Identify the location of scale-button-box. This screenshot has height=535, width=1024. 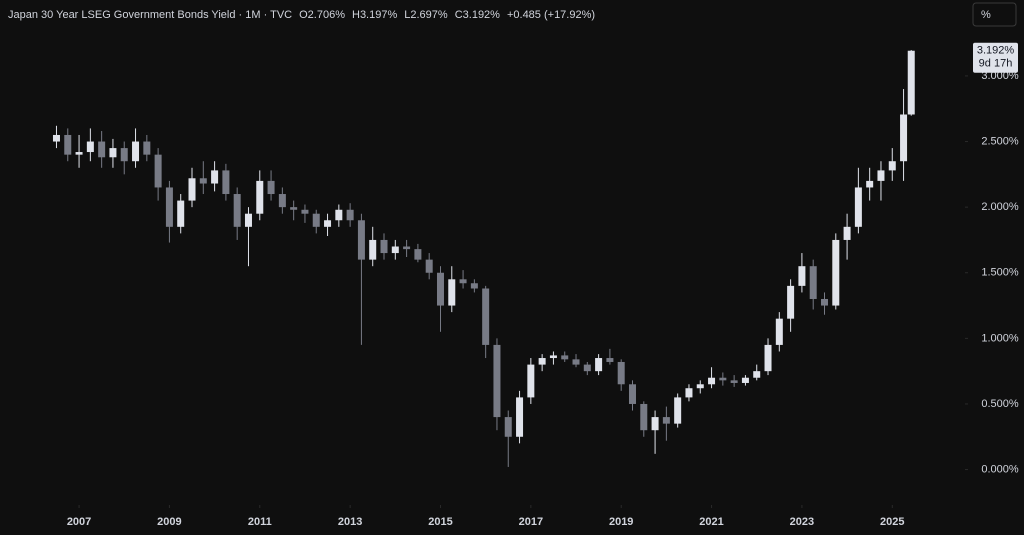
(994, 14).